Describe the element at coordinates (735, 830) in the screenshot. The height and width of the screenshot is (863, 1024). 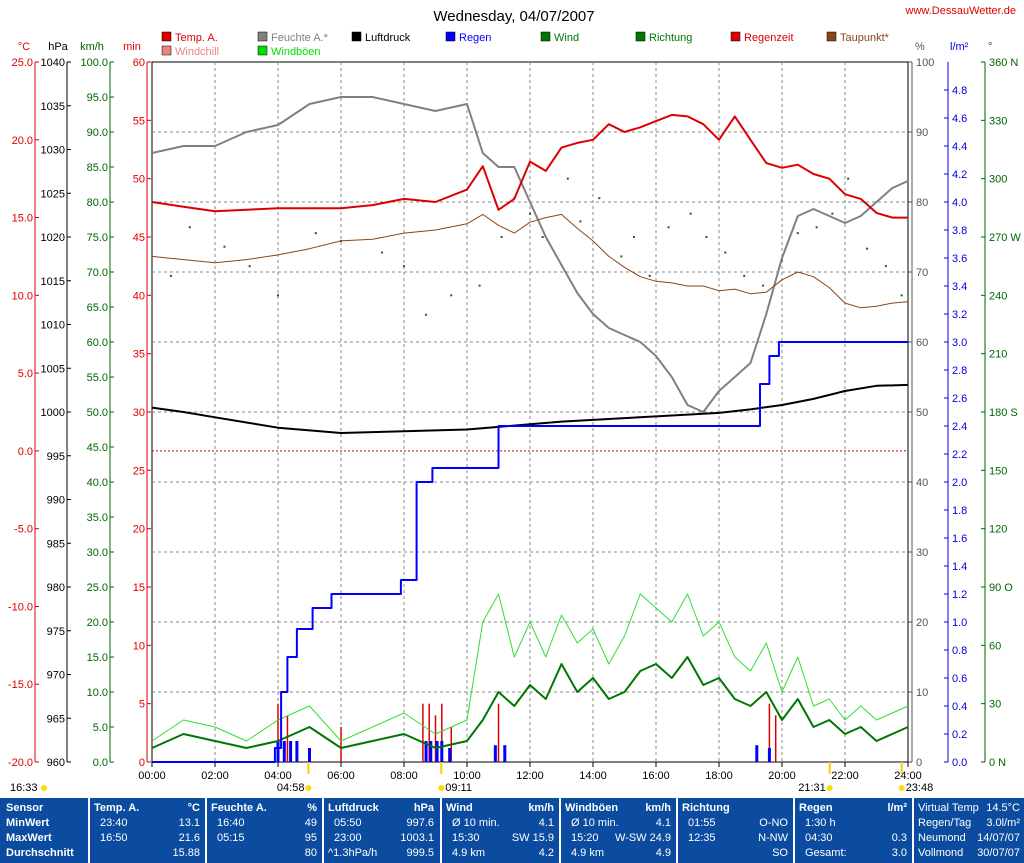
I see `stats-direction-col: Richtung 01:55 O-NO 12:35 N-NW SO` at that location.